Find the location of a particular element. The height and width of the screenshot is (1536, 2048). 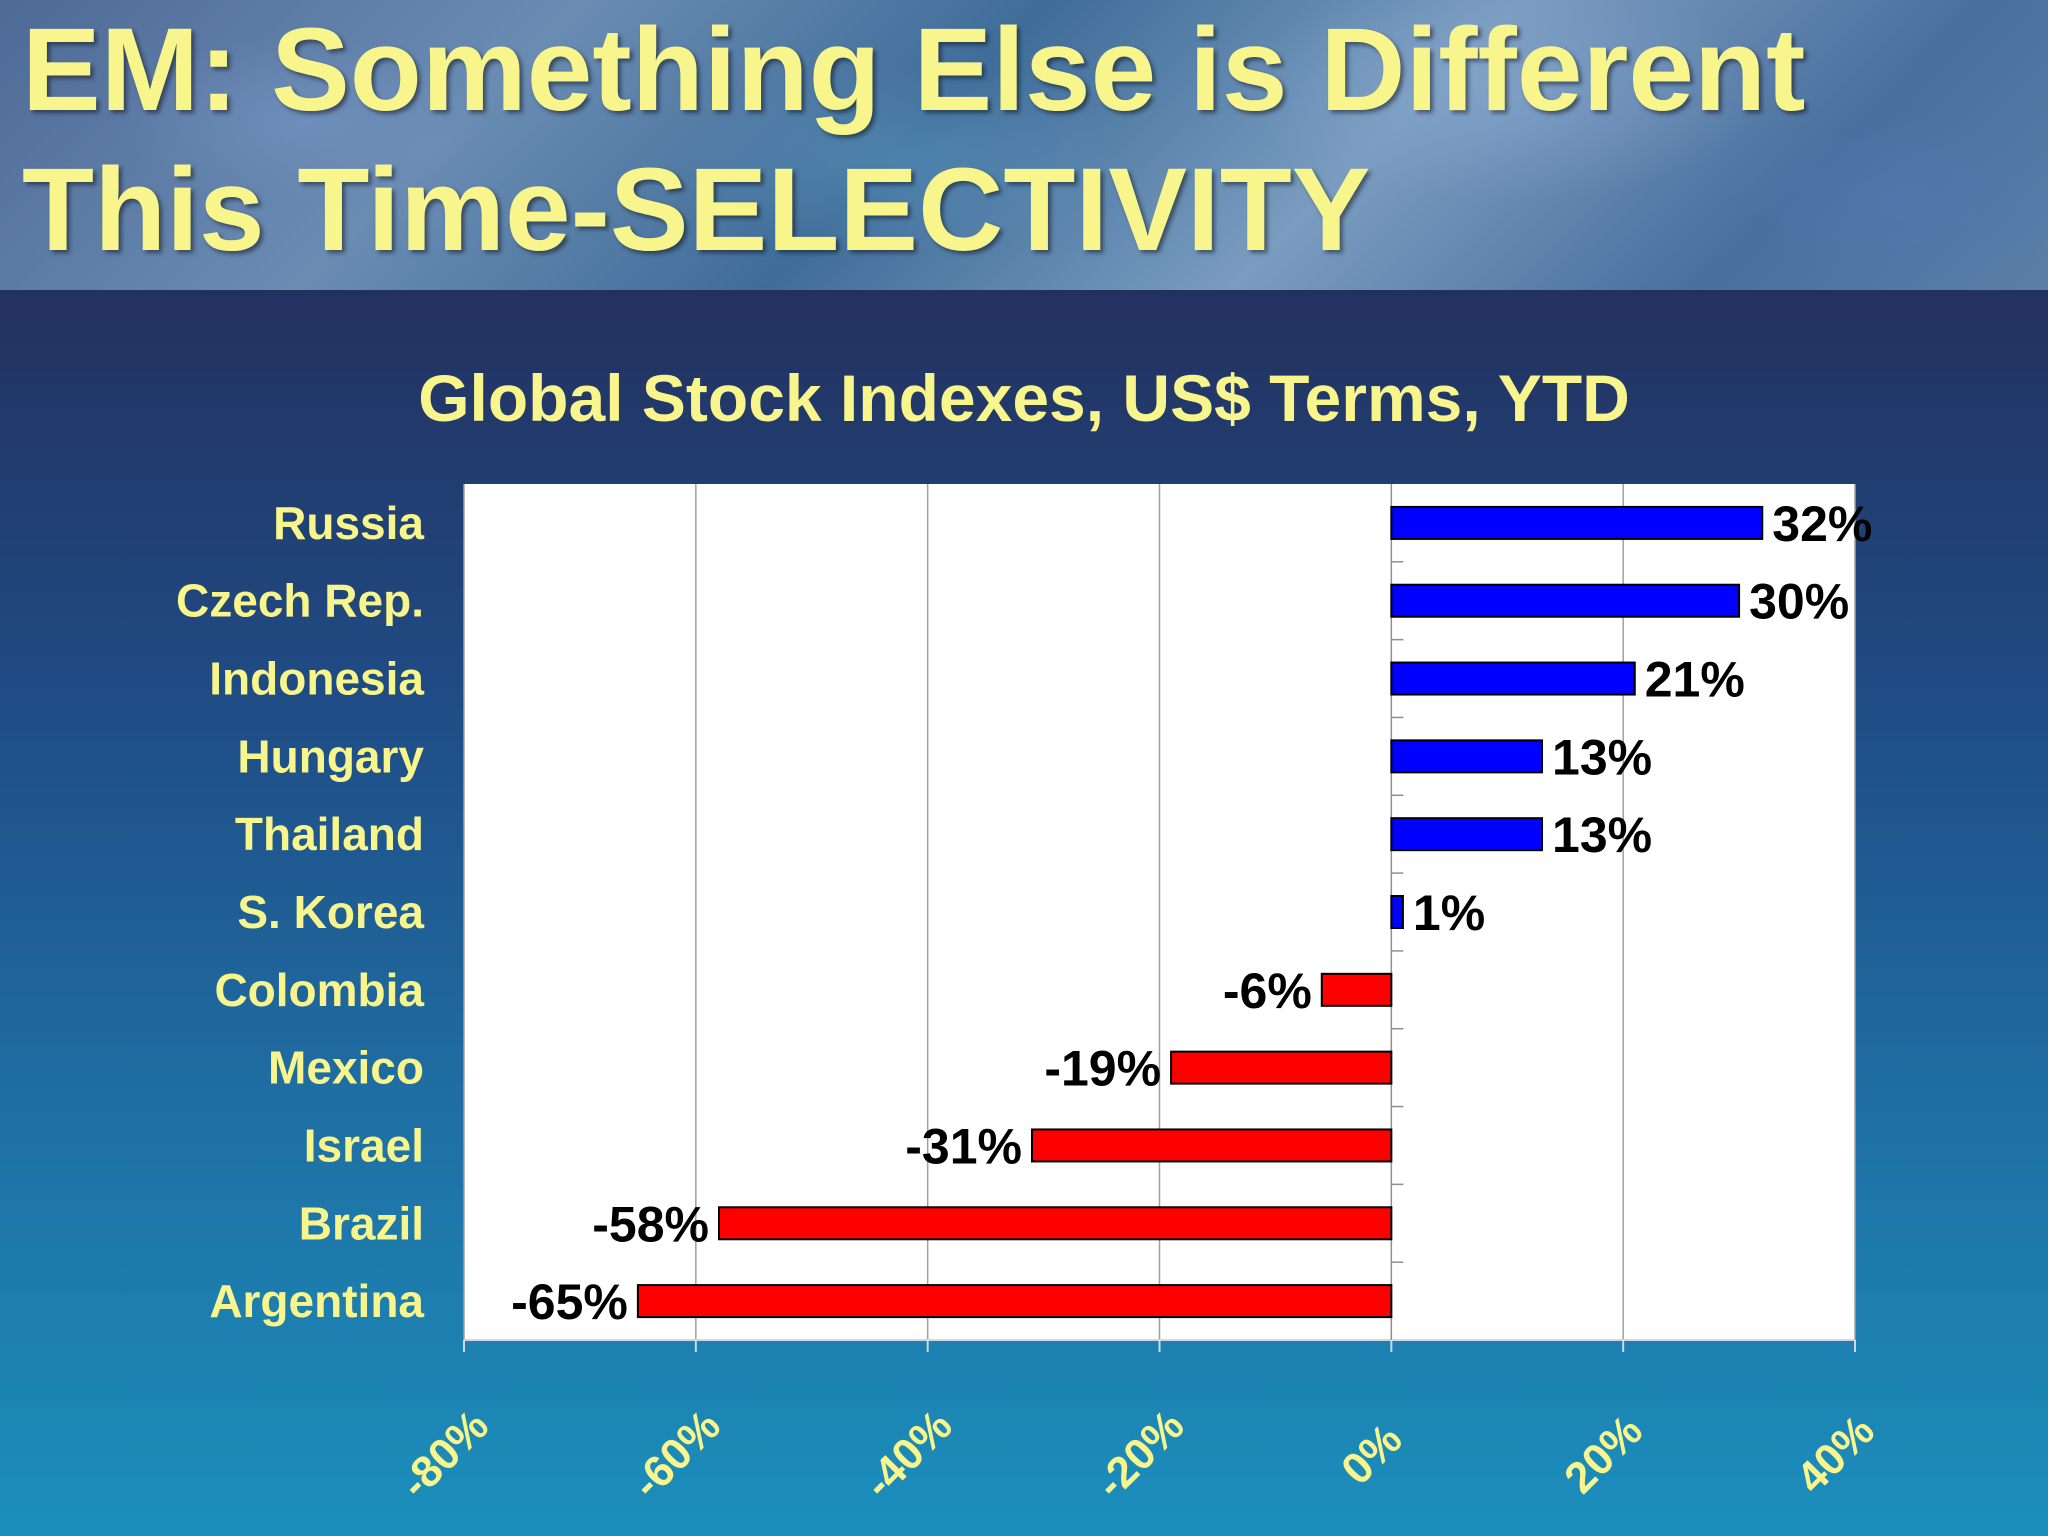

value-label: -58% is located at coordinates (650, 1224).